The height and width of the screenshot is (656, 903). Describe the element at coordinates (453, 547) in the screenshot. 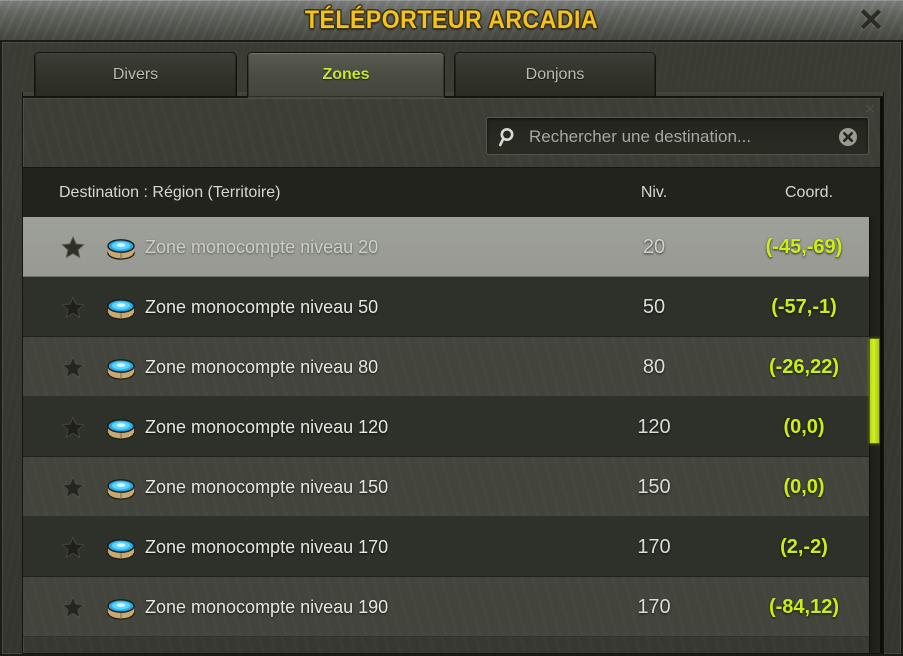

I see `table-row: Zone monocompte niveau 170 170 (2,-2)` at that location.